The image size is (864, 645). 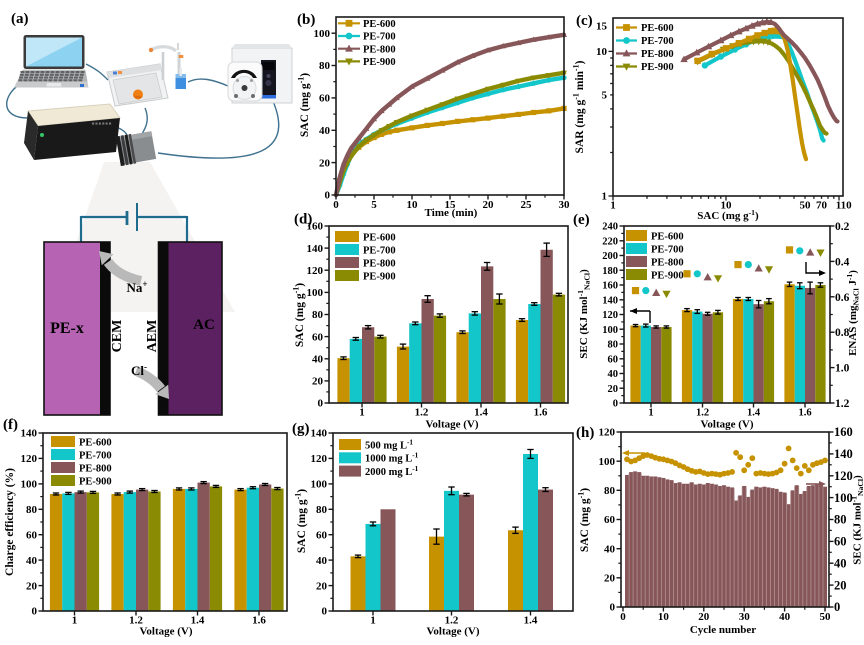 I want to click on svg-text: 80, so click(x=325, y=66).